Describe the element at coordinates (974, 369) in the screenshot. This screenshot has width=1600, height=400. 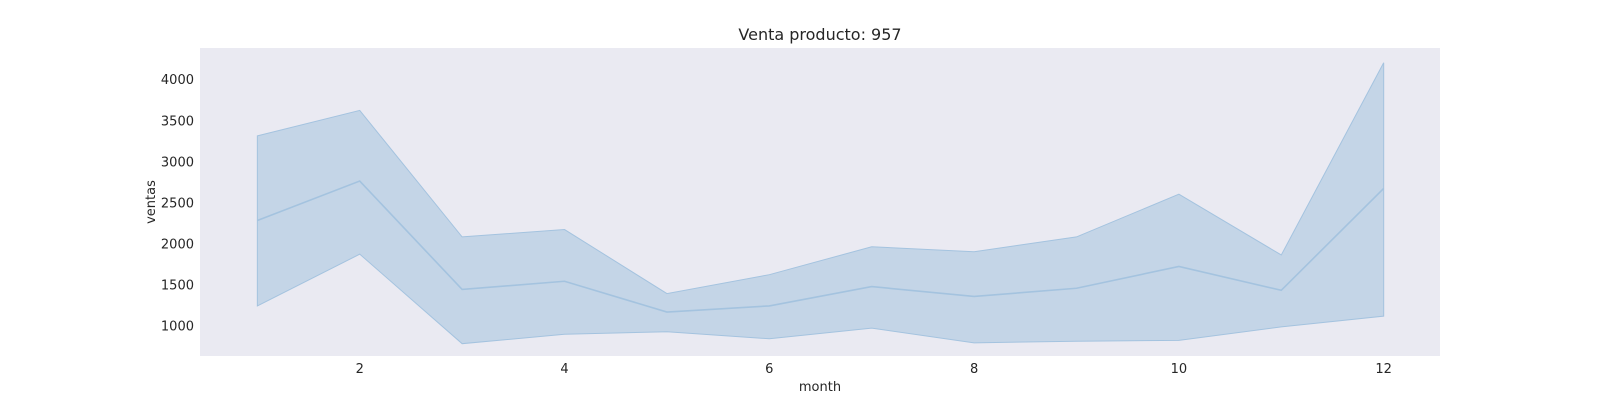
I see `x-tick-label: 8` at that location.